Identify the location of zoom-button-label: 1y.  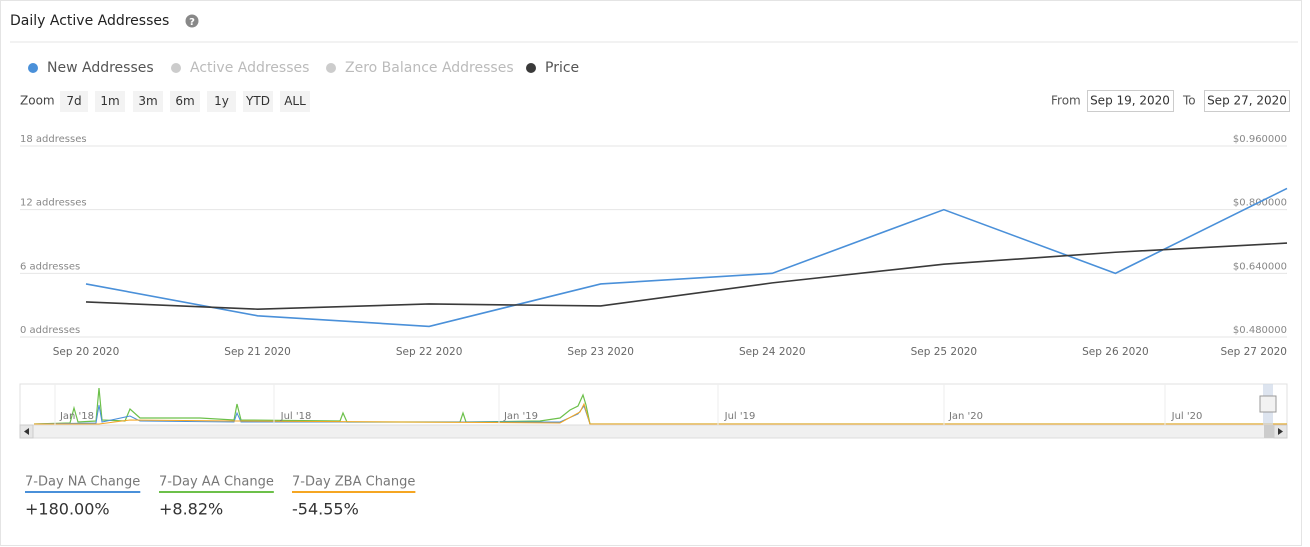
(221, 101).